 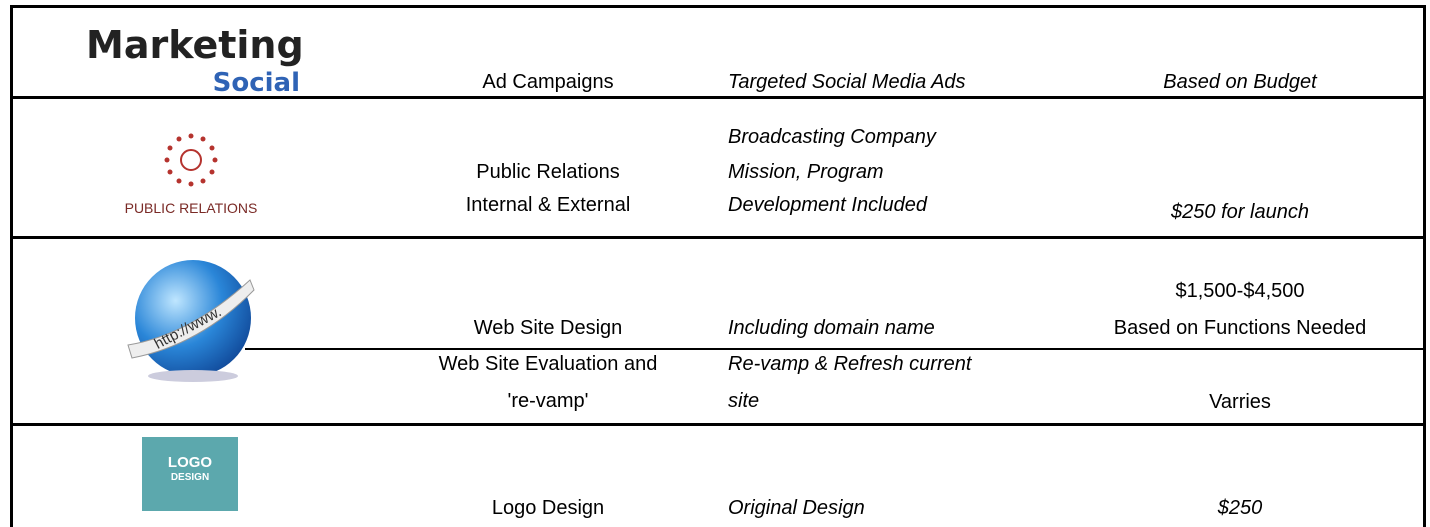 I want to click on border-right, so click(x=1424, y=266).